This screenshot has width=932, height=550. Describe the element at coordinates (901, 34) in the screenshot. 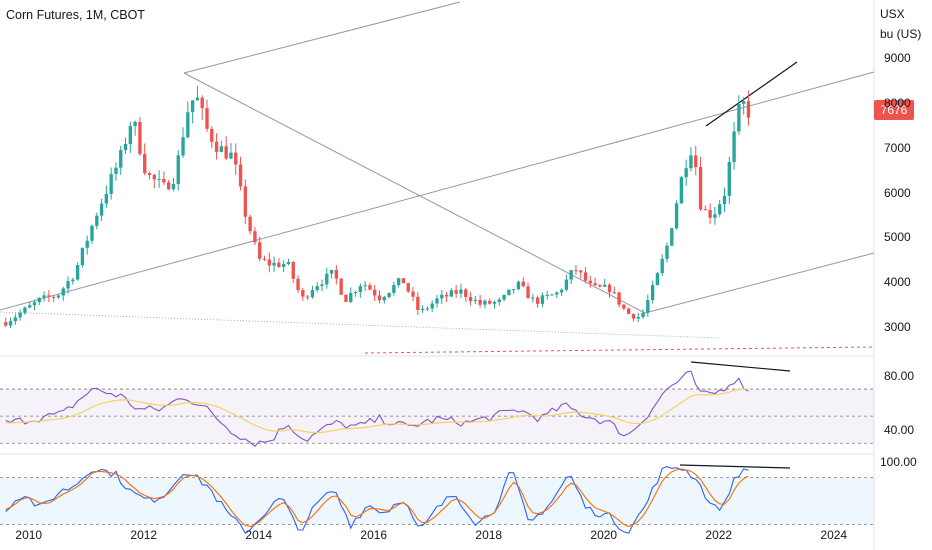

I see `quantity-unit-label: bu (US)` at that location.